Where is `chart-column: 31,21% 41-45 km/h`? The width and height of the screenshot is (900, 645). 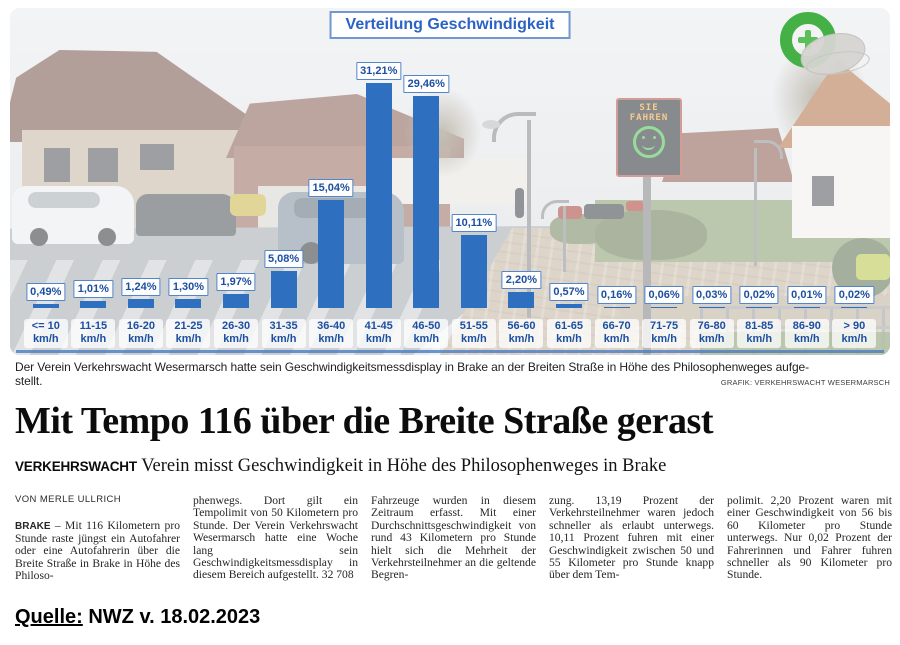 chart-column: 31,21% 41-45 km/h is located at coordinates (379, 181).